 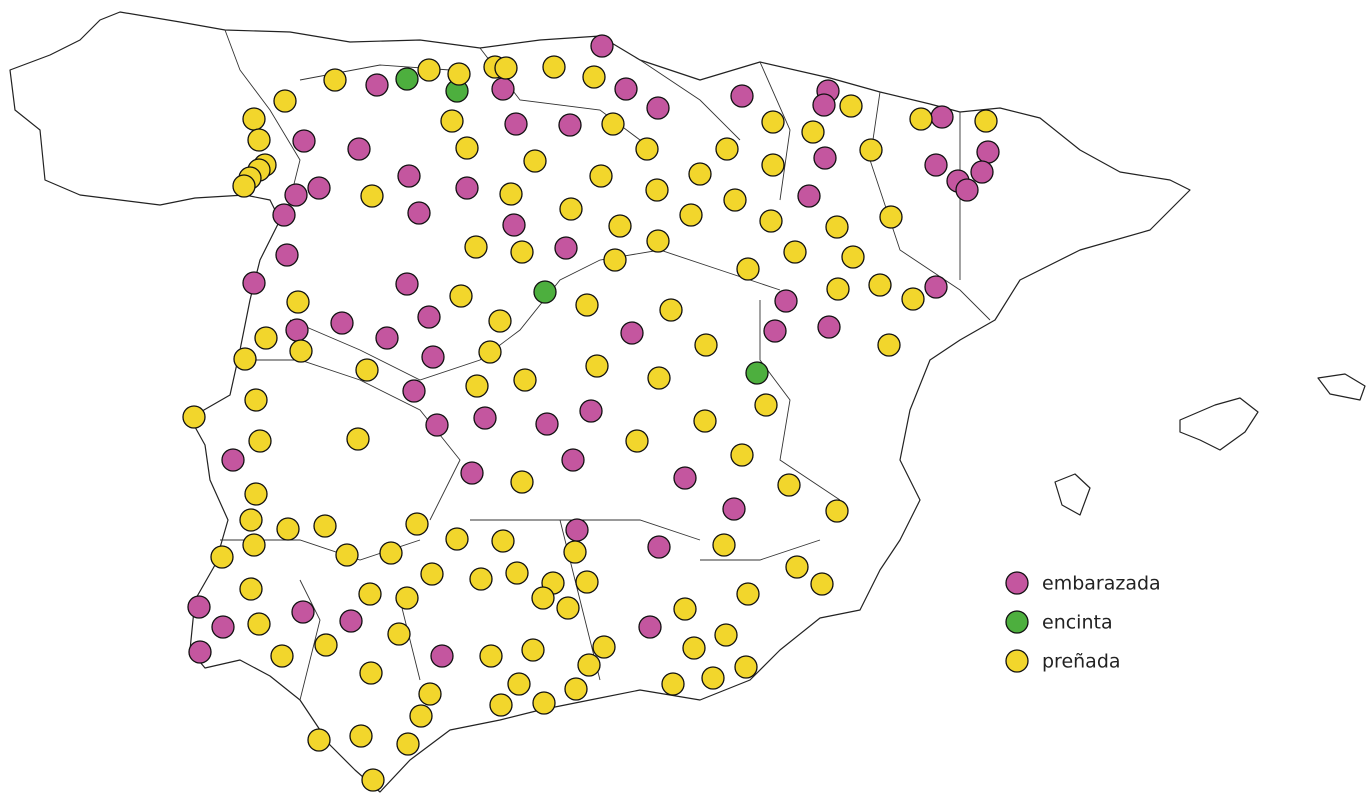 What do you see at coordinates (1077, 623) in the screenshot?
I see `legend-label: encinta` at bounding box center [1077, 623].